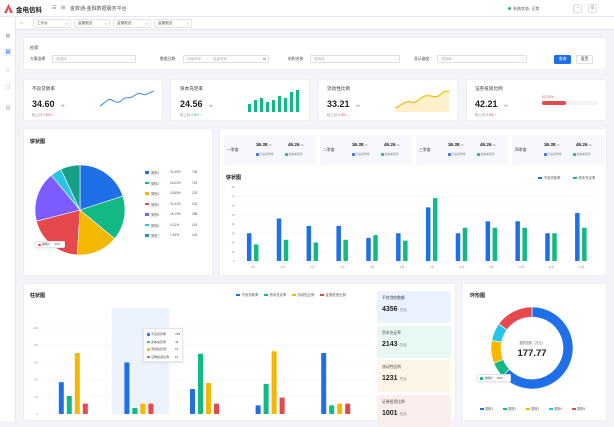 The image size is (614, 427). Describe the element at coordinates (52, 23) in the screenshot. I see `tab-workbench: 工作台 ×` at that location.